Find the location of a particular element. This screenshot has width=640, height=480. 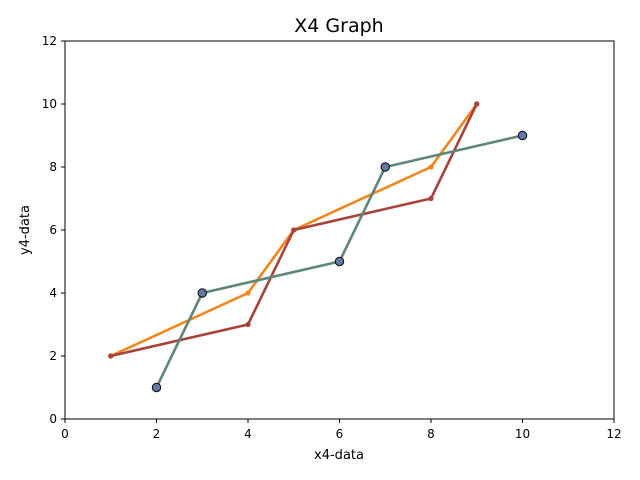

y-axis-label: y4-data is located at coordinates (25, 230).